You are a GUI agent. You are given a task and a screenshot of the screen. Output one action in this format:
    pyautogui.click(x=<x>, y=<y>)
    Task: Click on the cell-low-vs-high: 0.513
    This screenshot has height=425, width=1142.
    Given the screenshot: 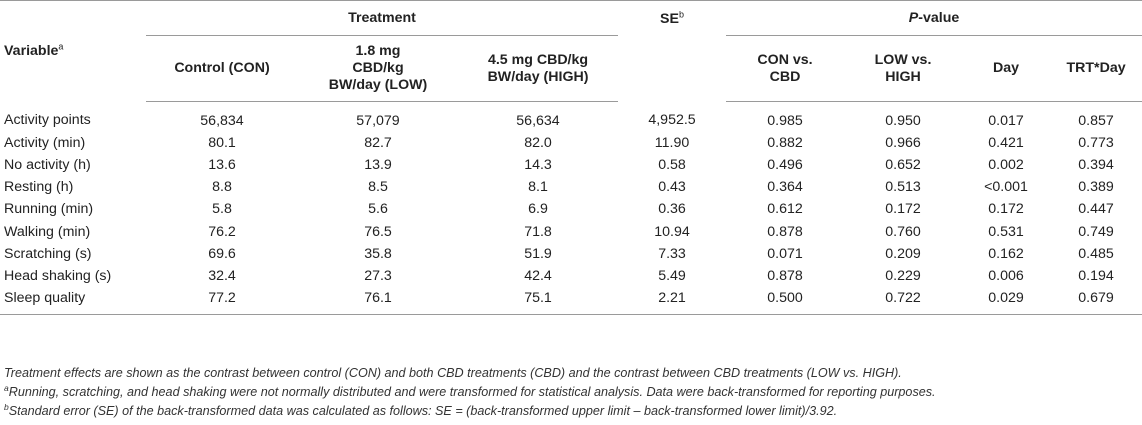 What is the action you would take?
    pyautogui.click(x=903, y=187)
    